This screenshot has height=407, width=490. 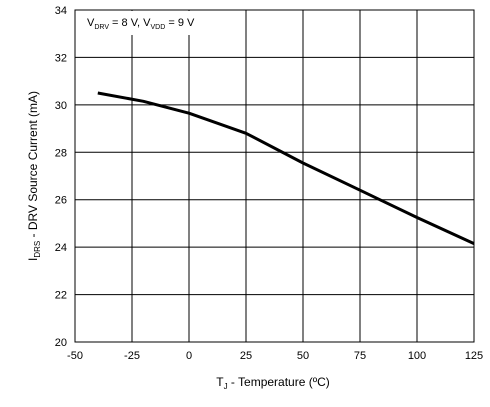 What do you see at coordinates (61, 248) in the screenshot?
I see `y-tick-label: 24` at bounding box center [61, 248].